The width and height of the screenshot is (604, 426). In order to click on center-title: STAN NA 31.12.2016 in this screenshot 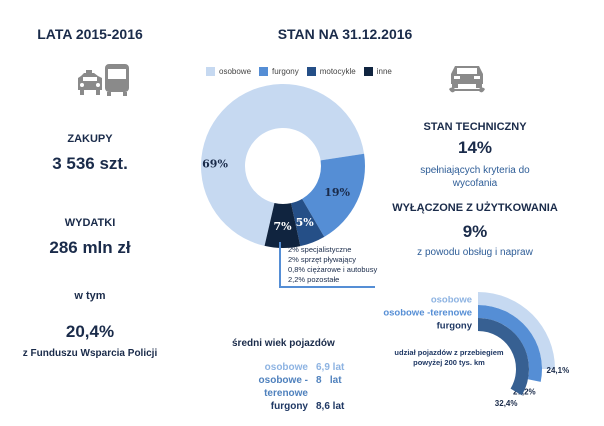, I will do `click(345, 34)`.